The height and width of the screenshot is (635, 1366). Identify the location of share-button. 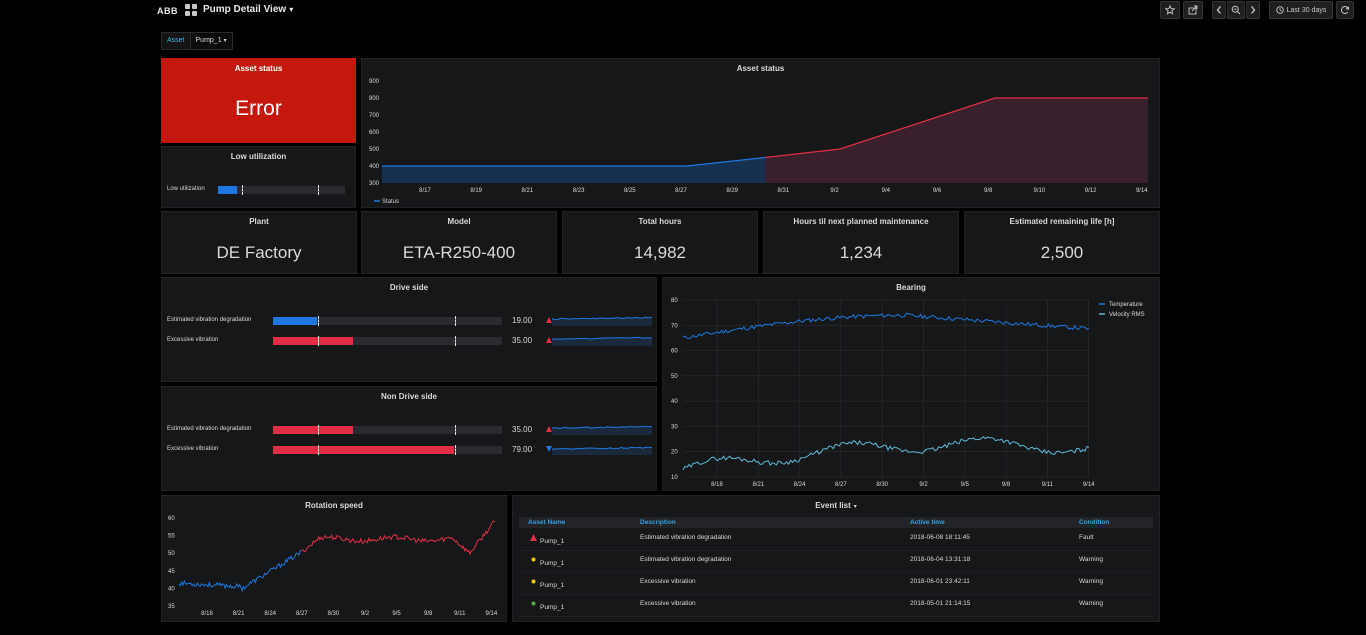
(1193, 10).